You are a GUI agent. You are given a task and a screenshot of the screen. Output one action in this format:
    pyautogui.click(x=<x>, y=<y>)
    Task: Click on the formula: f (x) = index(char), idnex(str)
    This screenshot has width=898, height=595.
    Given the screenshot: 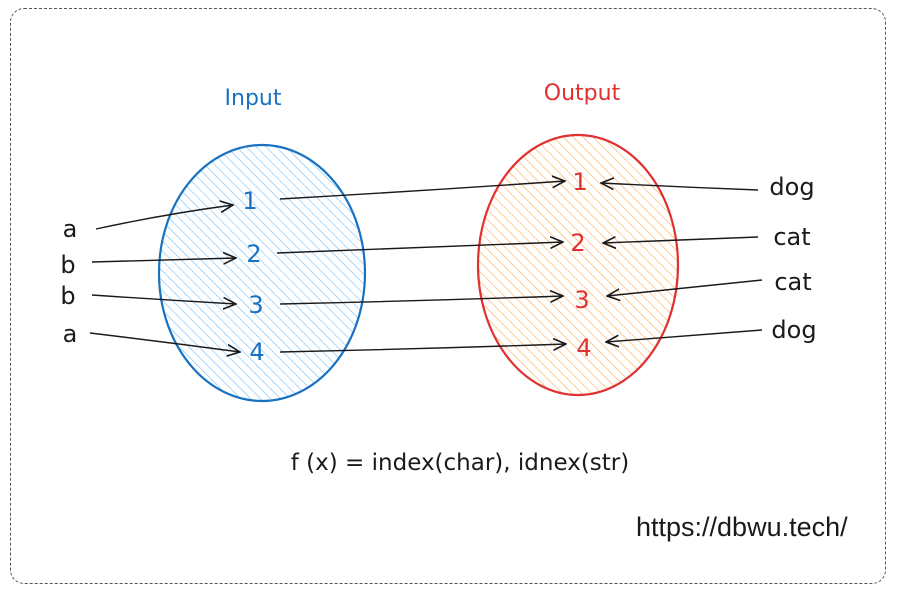 What is the action you would take?
    pyautogui.click(x=460, y=463)
    